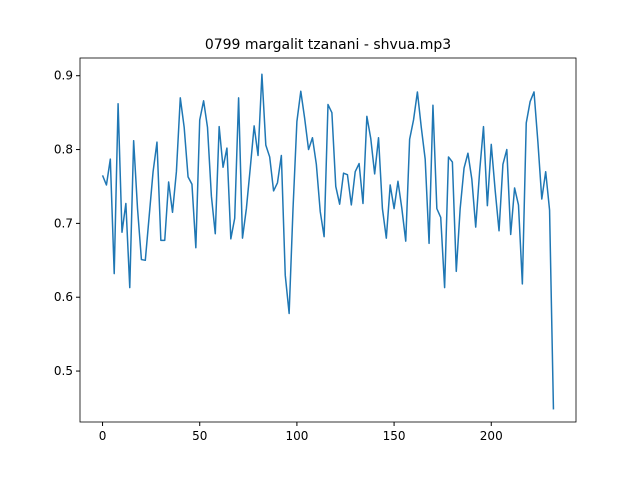  Describe the element at coordinates (491, 436) in the screenshot. I see `x-tick-label: 200` at that location.